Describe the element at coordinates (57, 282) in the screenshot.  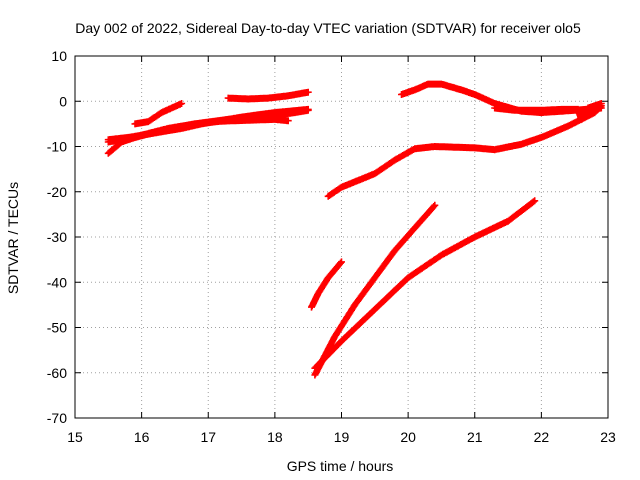
I see `y-tick-label: -40` at that location.